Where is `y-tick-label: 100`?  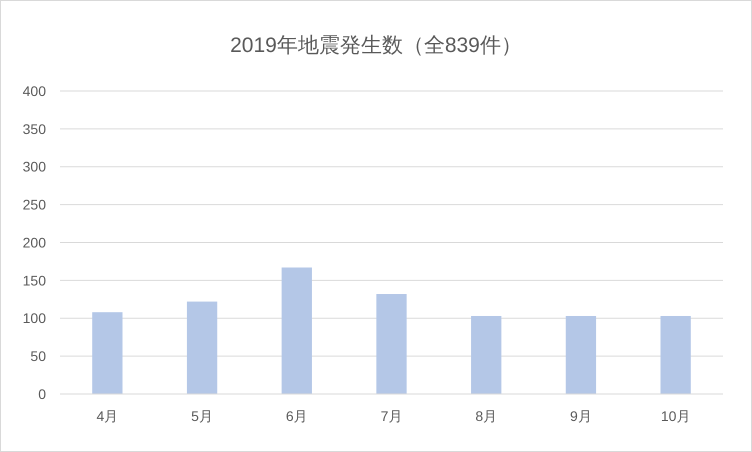
y-tick-label: 100 is located at coordinates (34, 318).